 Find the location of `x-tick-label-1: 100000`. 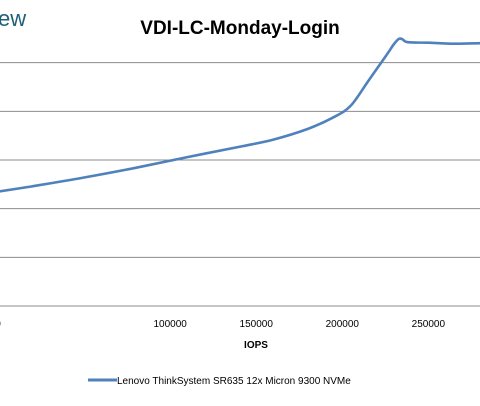

x-tick-label-1: 100000 is located at coordinates (170, 324).